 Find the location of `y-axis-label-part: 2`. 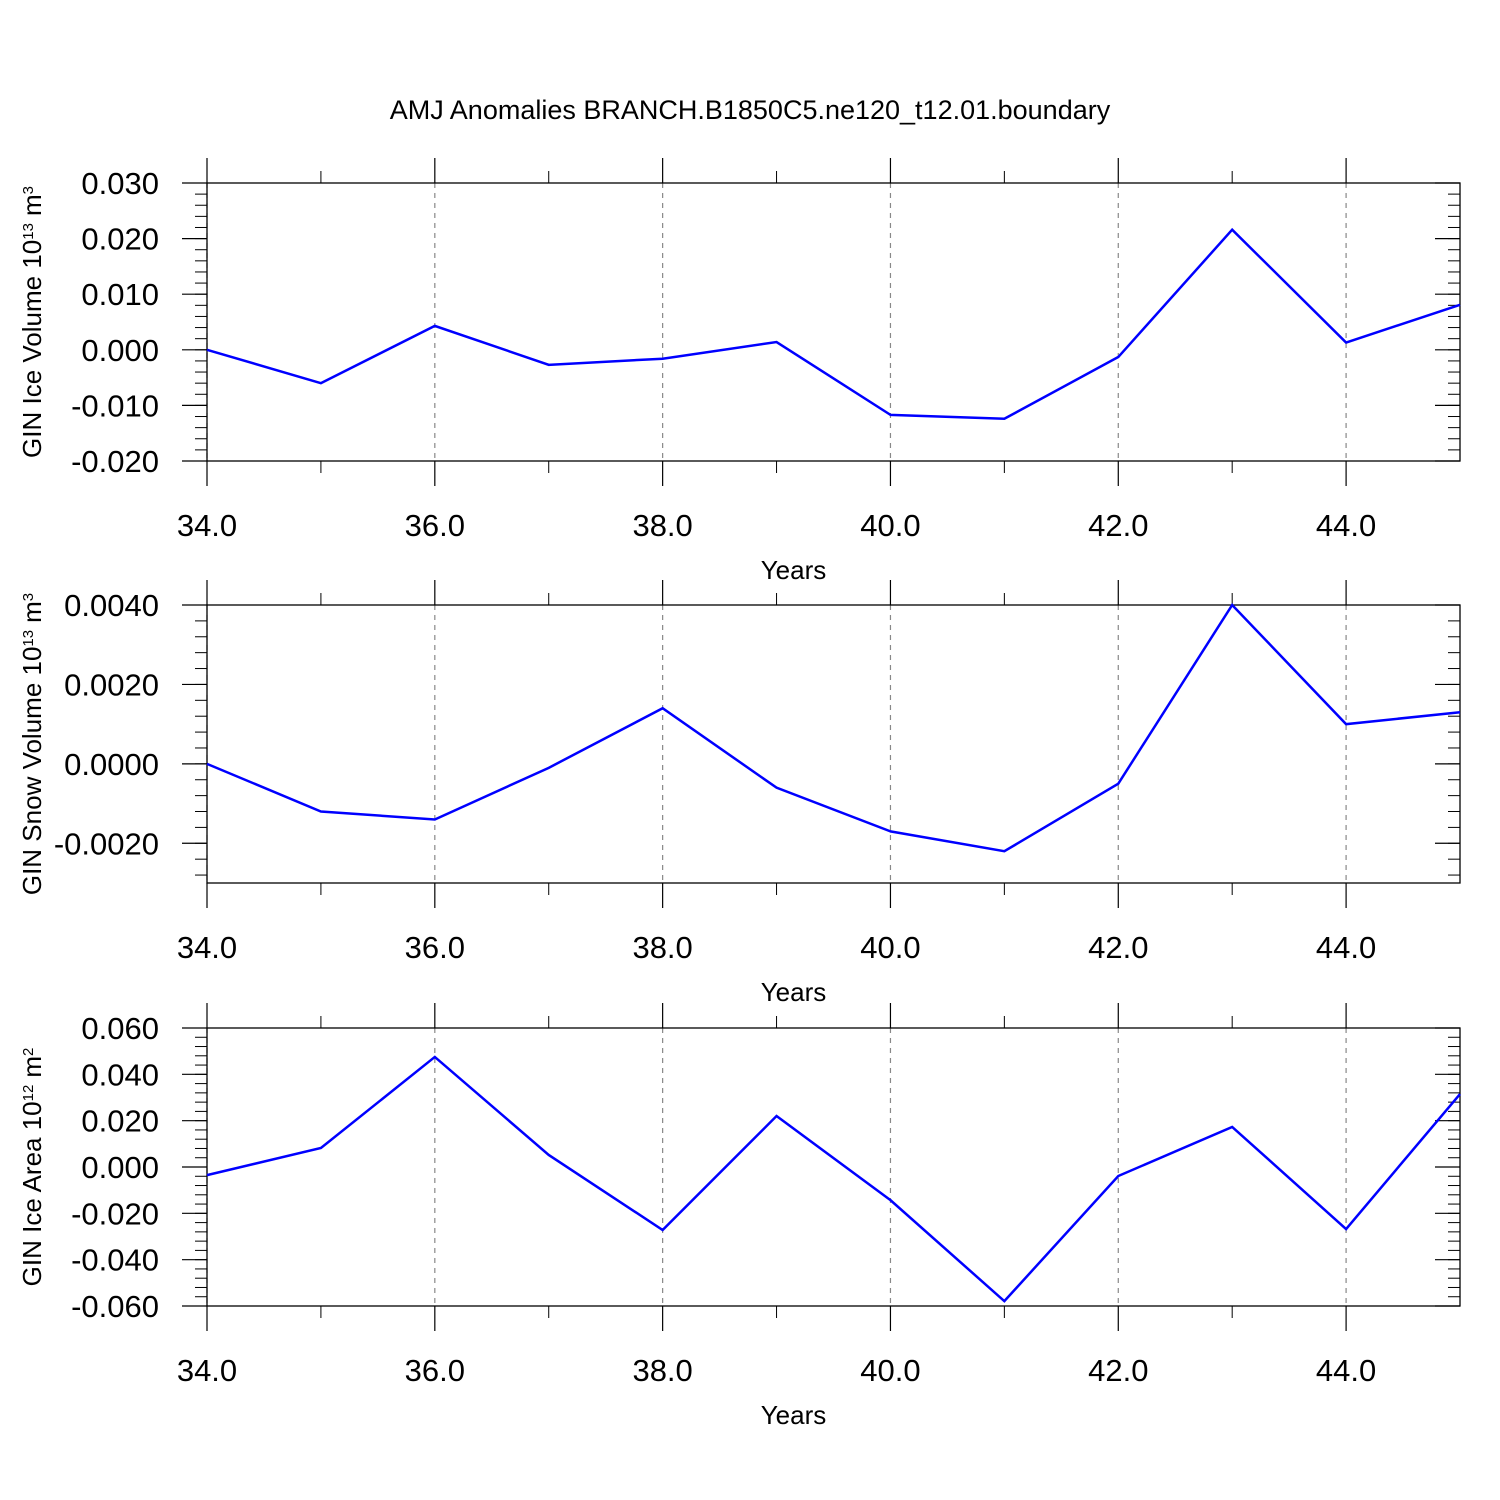

y-axis-label-part: 2 is located at coordinates (28, 1052).